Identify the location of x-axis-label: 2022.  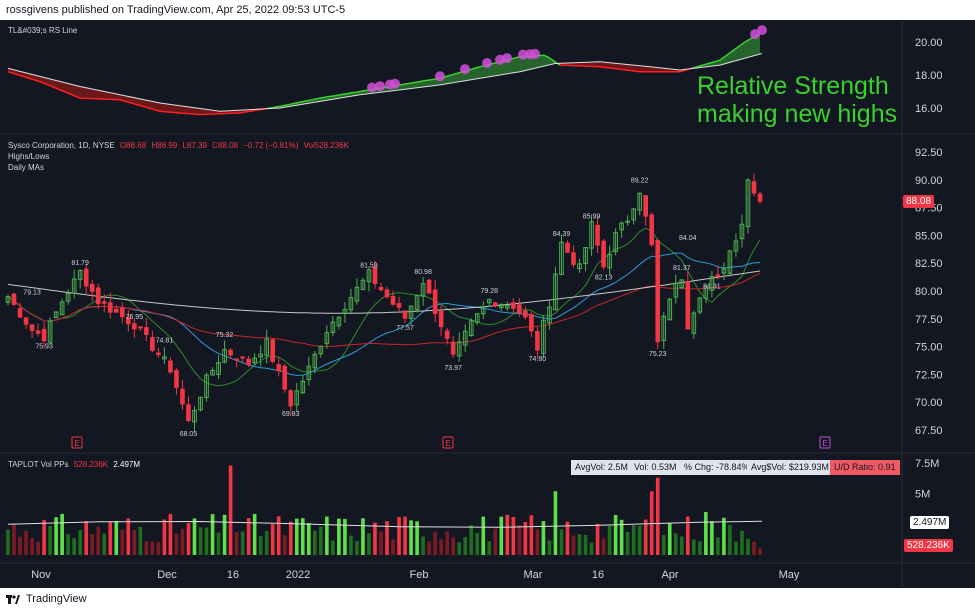
(298, 575).